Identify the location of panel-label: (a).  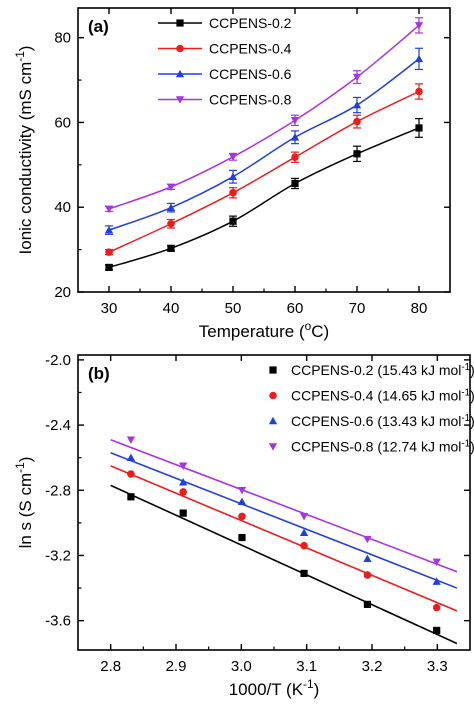
(98, 26).